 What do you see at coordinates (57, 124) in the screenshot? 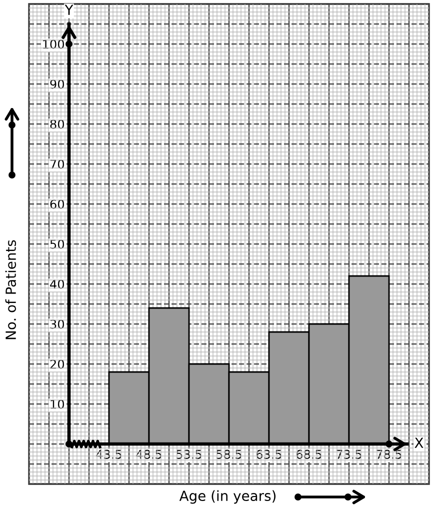
I see `y-tick-label: 80` at bounding box center [57, 124].